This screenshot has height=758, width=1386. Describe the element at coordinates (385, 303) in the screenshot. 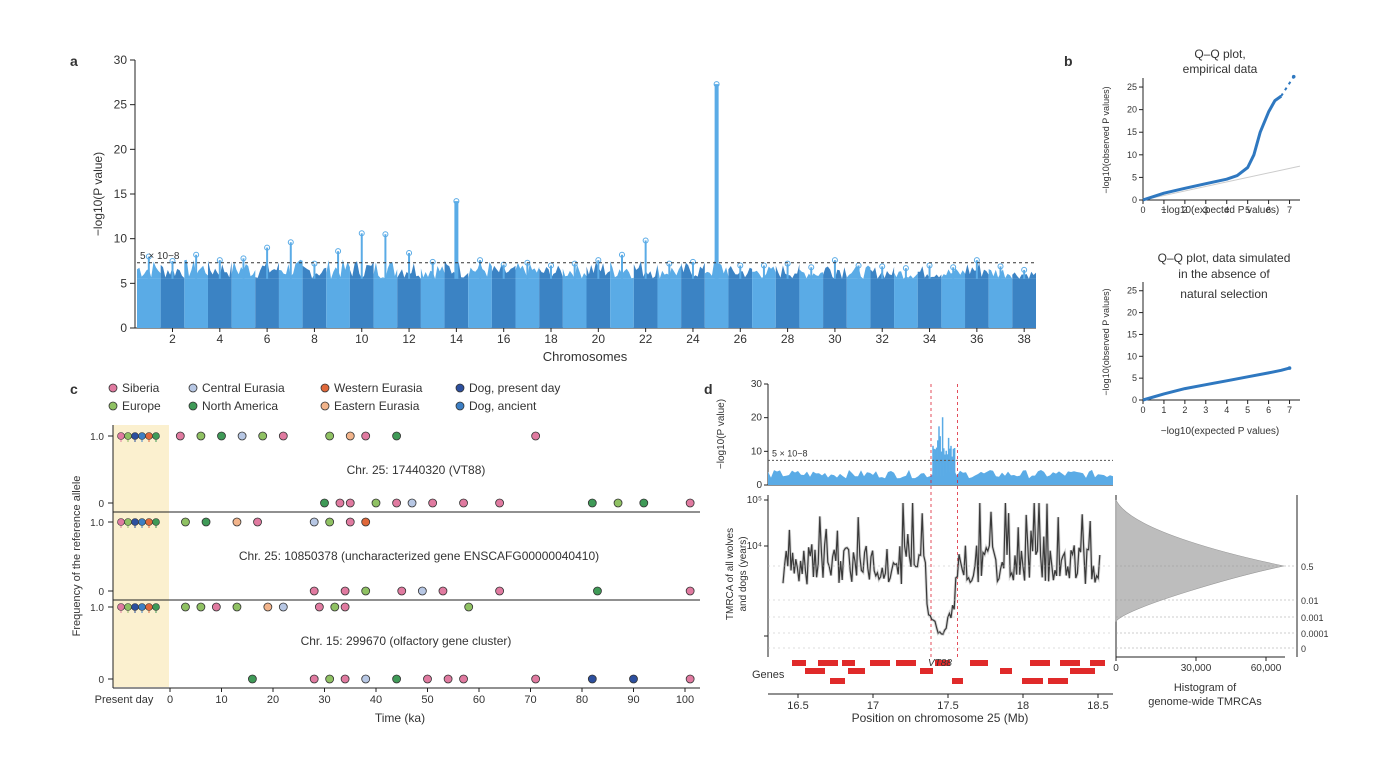

I see `manhattan-band-chr11` at that location.